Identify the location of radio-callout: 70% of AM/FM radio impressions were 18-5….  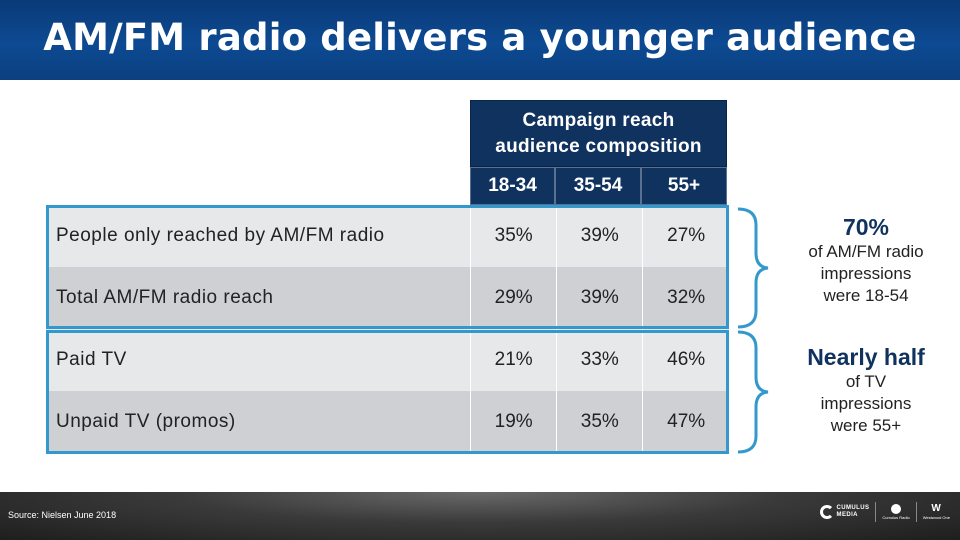
(866, 260).